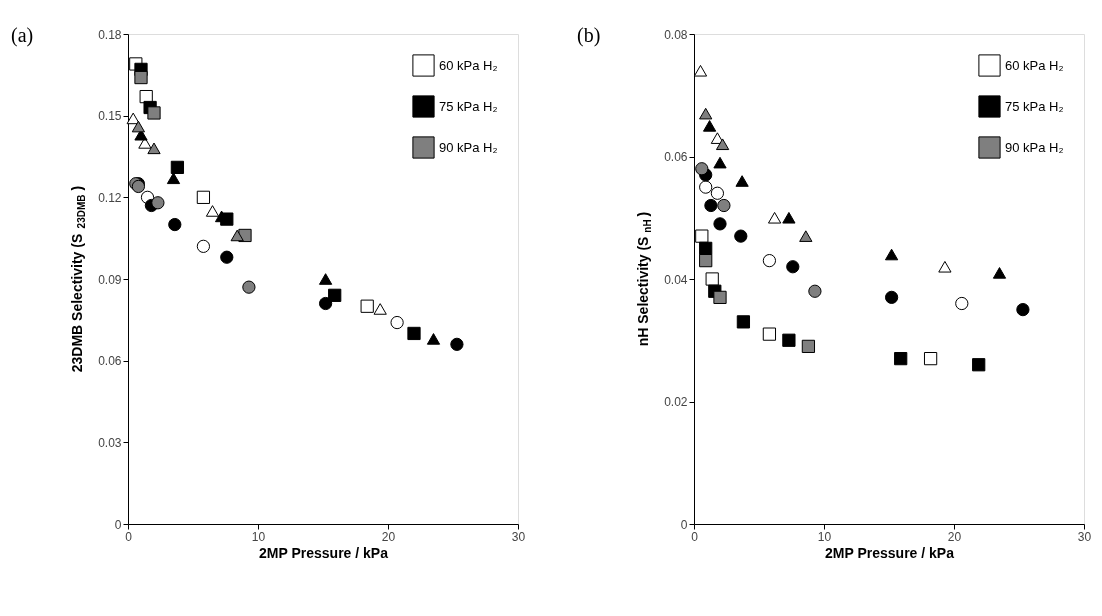 The height and width of the screenshot is (616, 1102). What do you see at coordinates (110, 34) in the screenshot?
I see `y-tick-label: 0.18` at bounding box center [110, 34].